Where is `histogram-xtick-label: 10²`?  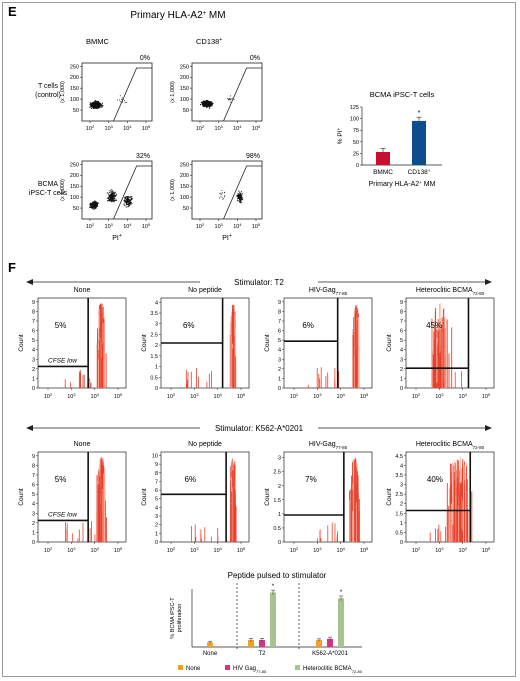 histogram-xtick-label: 10² is located at coordinates (171, 550).